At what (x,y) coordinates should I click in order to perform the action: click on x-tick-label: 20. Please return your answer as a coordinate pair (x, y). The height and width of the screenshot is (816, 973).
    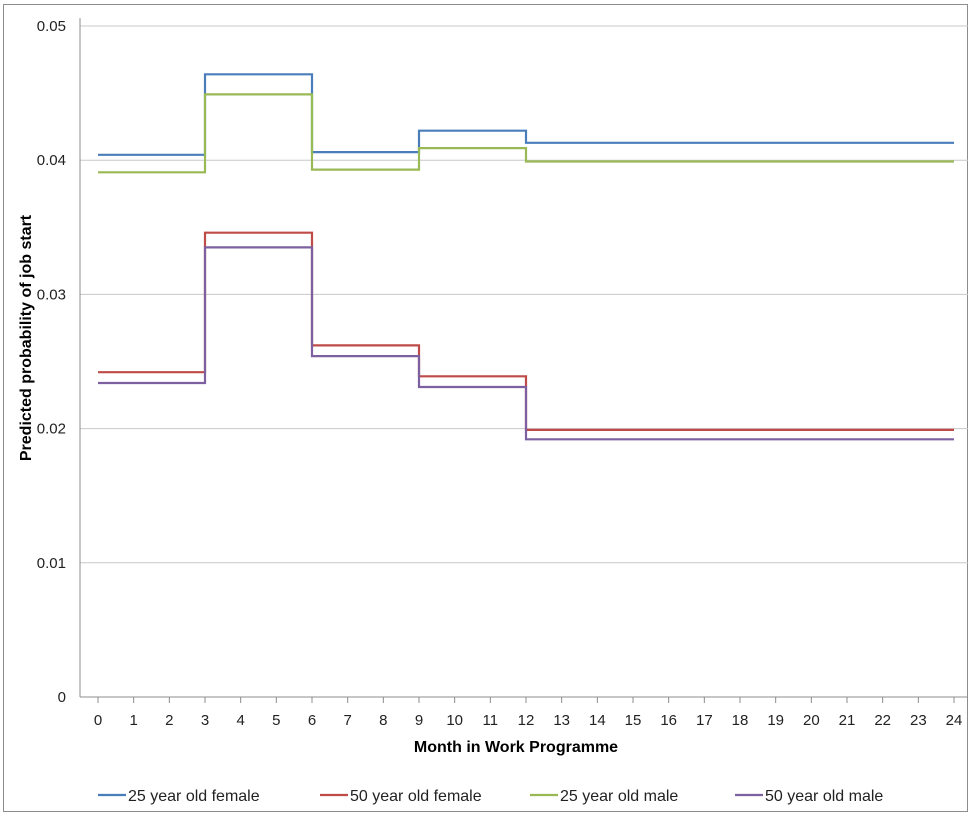
    Looking at the image, I should click on (811, 720).